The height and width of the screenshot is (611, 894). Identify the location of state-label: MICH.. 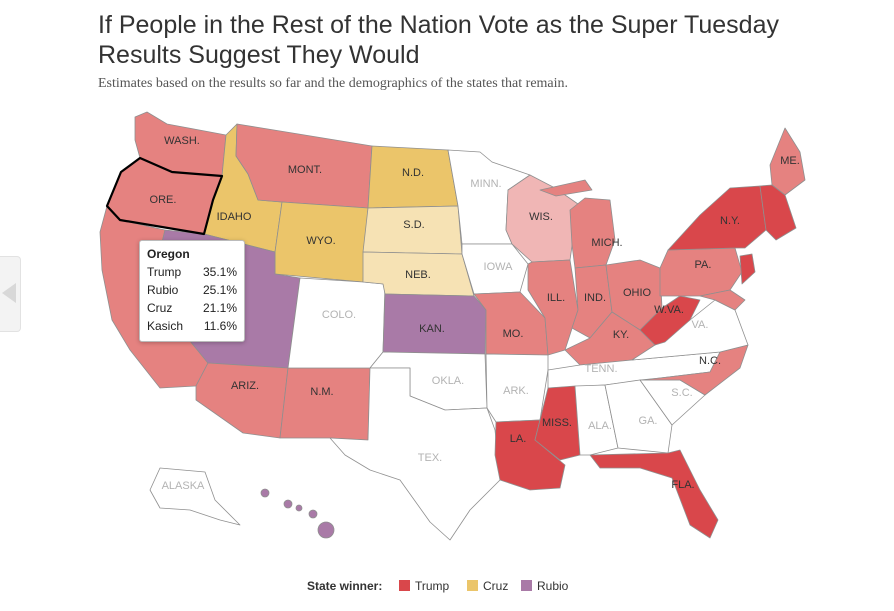
(606, 243).